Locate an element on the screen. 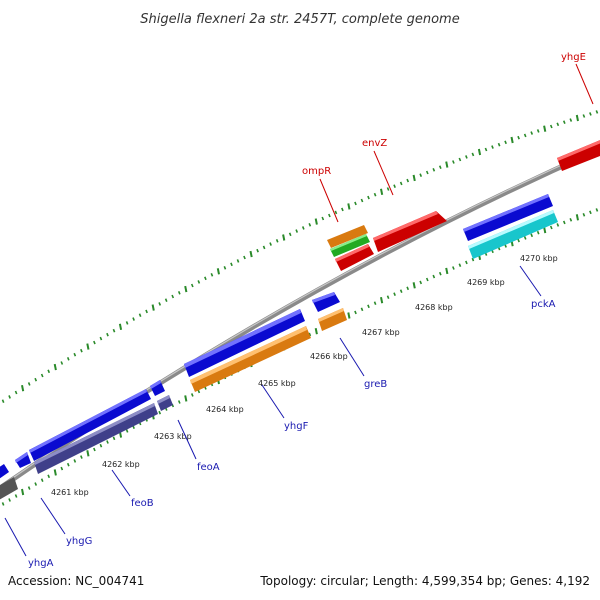 The height and width of the screenshot is (600, 600). scale-label-4263: 4263 kbp is located at coordinates (173, 436).